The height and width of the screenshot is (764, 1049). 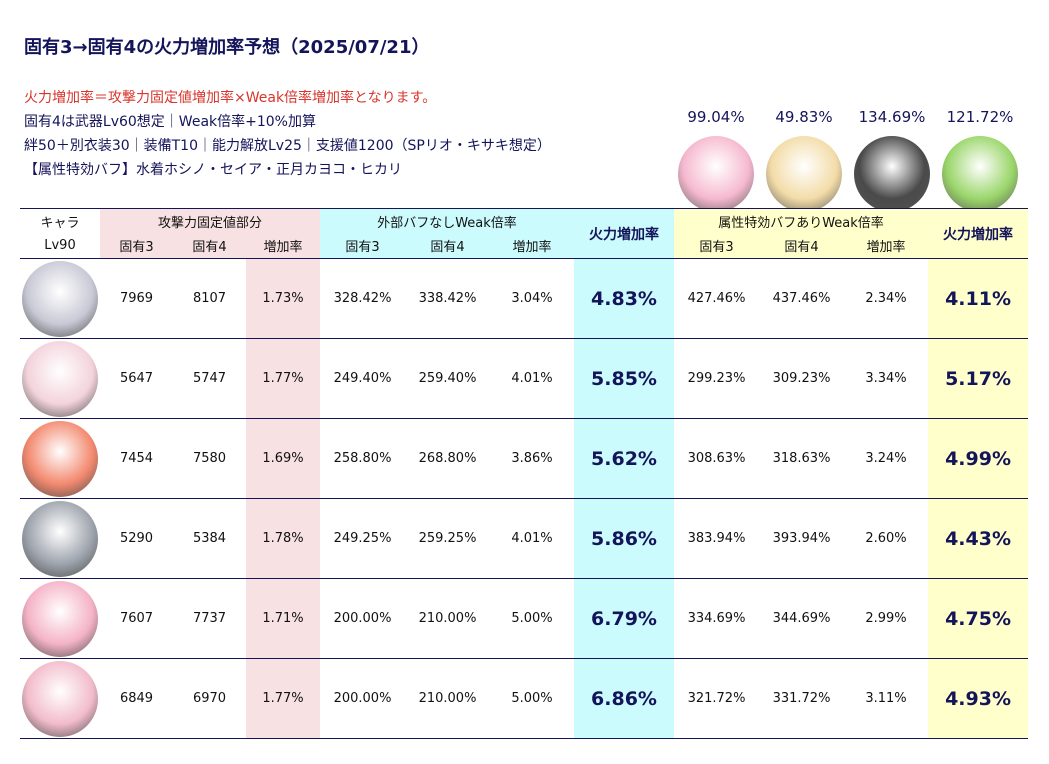 I want to click on cell-t3: 383.94%, so click(x=716, y=538).